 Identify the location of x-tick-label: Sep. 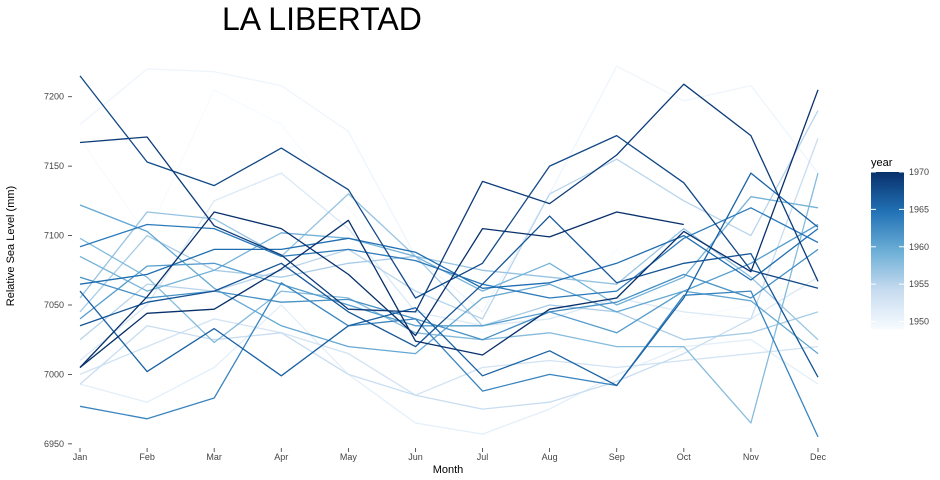
(617, 457).